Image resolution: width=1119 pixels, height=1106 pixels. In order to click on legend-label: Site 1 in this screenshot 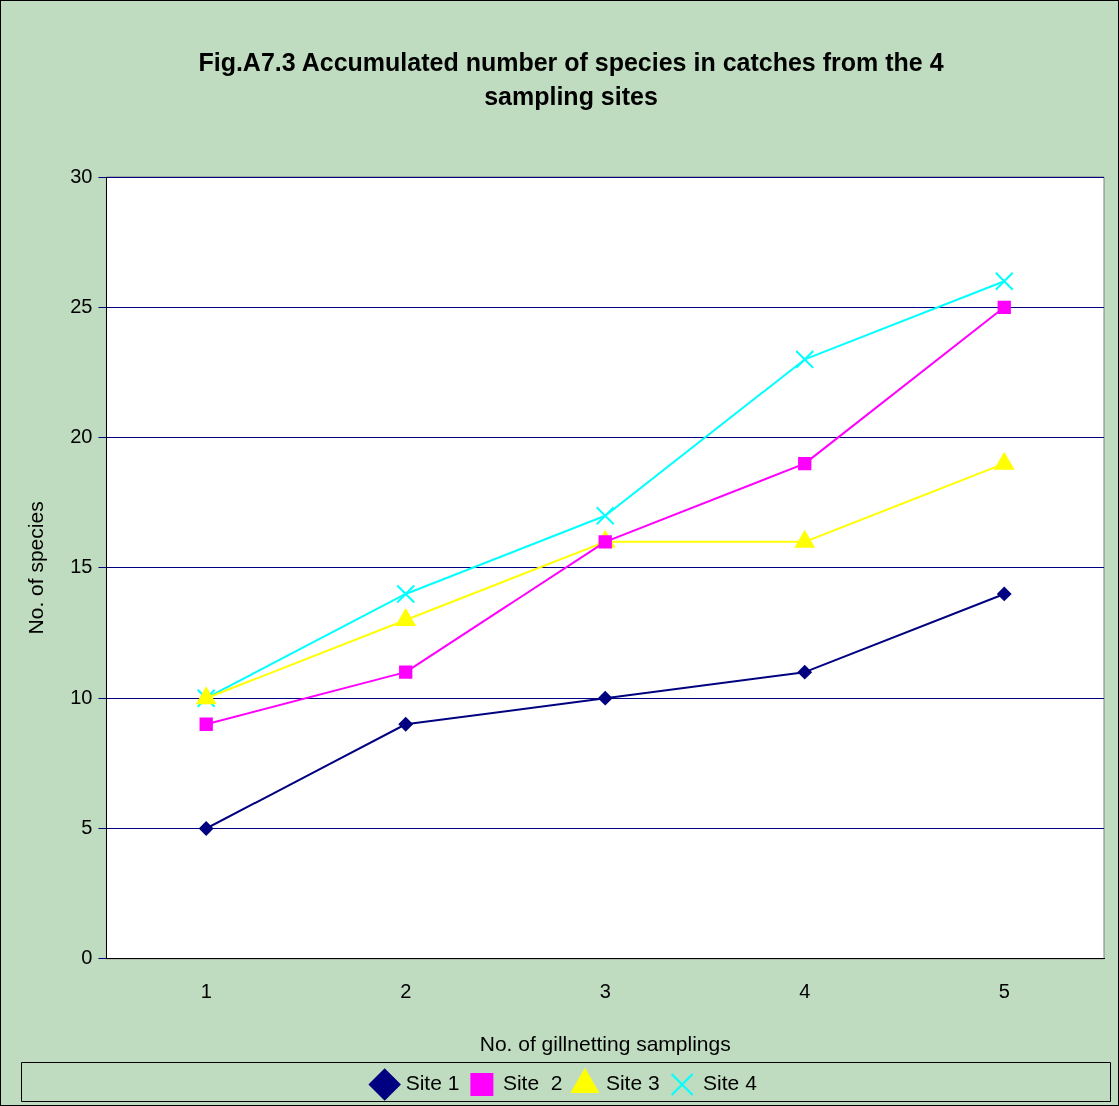, I will do `click(432, 1083)`.